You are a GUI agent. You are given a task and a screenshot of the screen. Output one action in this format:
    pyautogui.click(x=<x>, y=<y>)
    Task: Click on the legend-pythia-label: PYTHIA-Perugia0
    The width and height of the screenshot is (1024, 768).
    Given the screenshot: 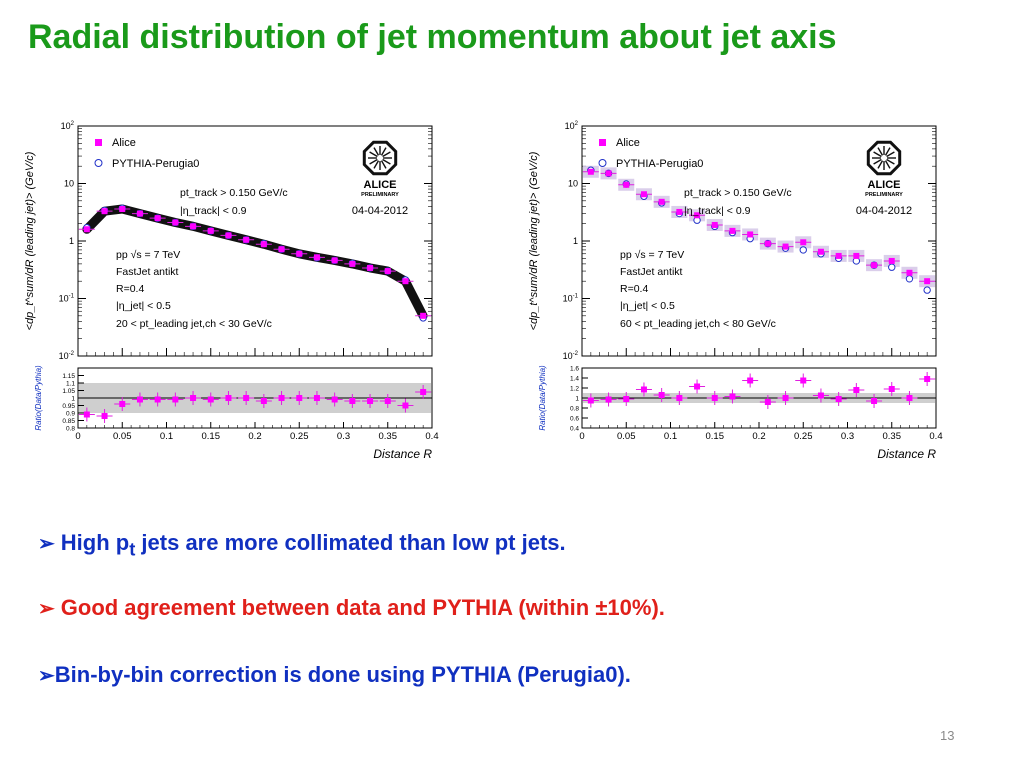 What is the action you would take?
    pyautogui.click(x=659, y=164)
    